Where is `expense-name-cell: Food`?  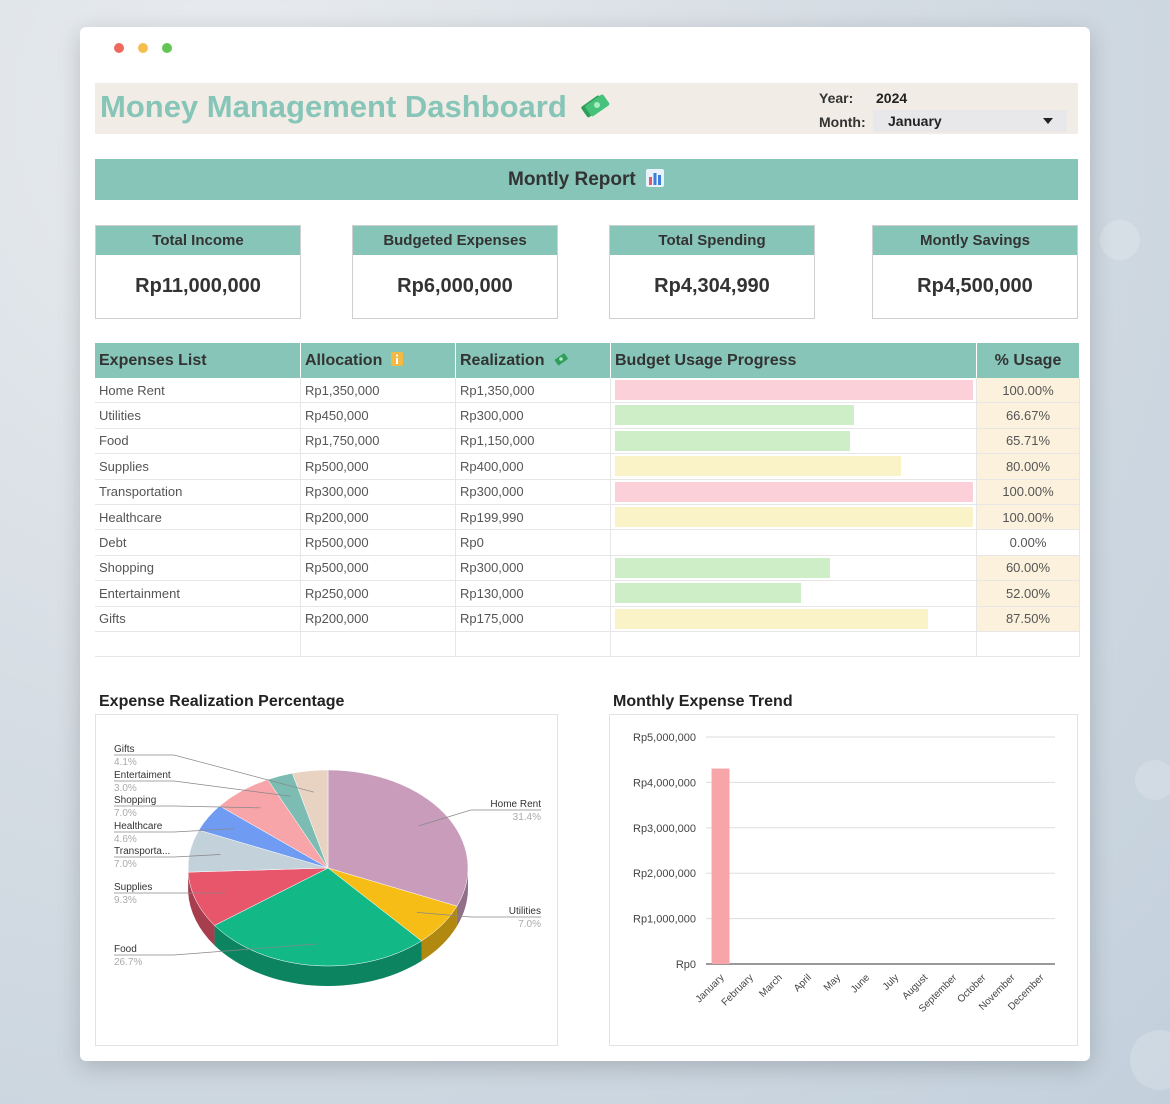
expense-name-cell: Food is located at coordinates (198, 441).